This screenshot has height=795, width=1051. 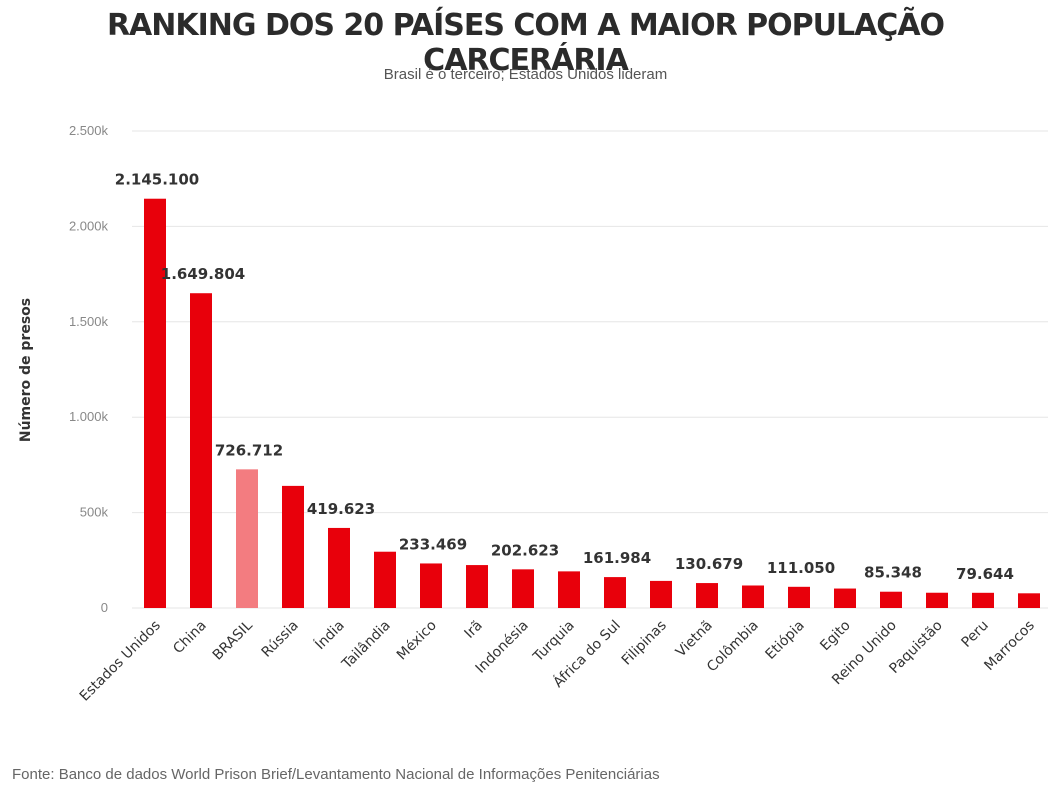 What do you see at coordinates (974, 634) in the screenshot?
I see `x-tick-label: Peru` at bounding box center [974, 634].